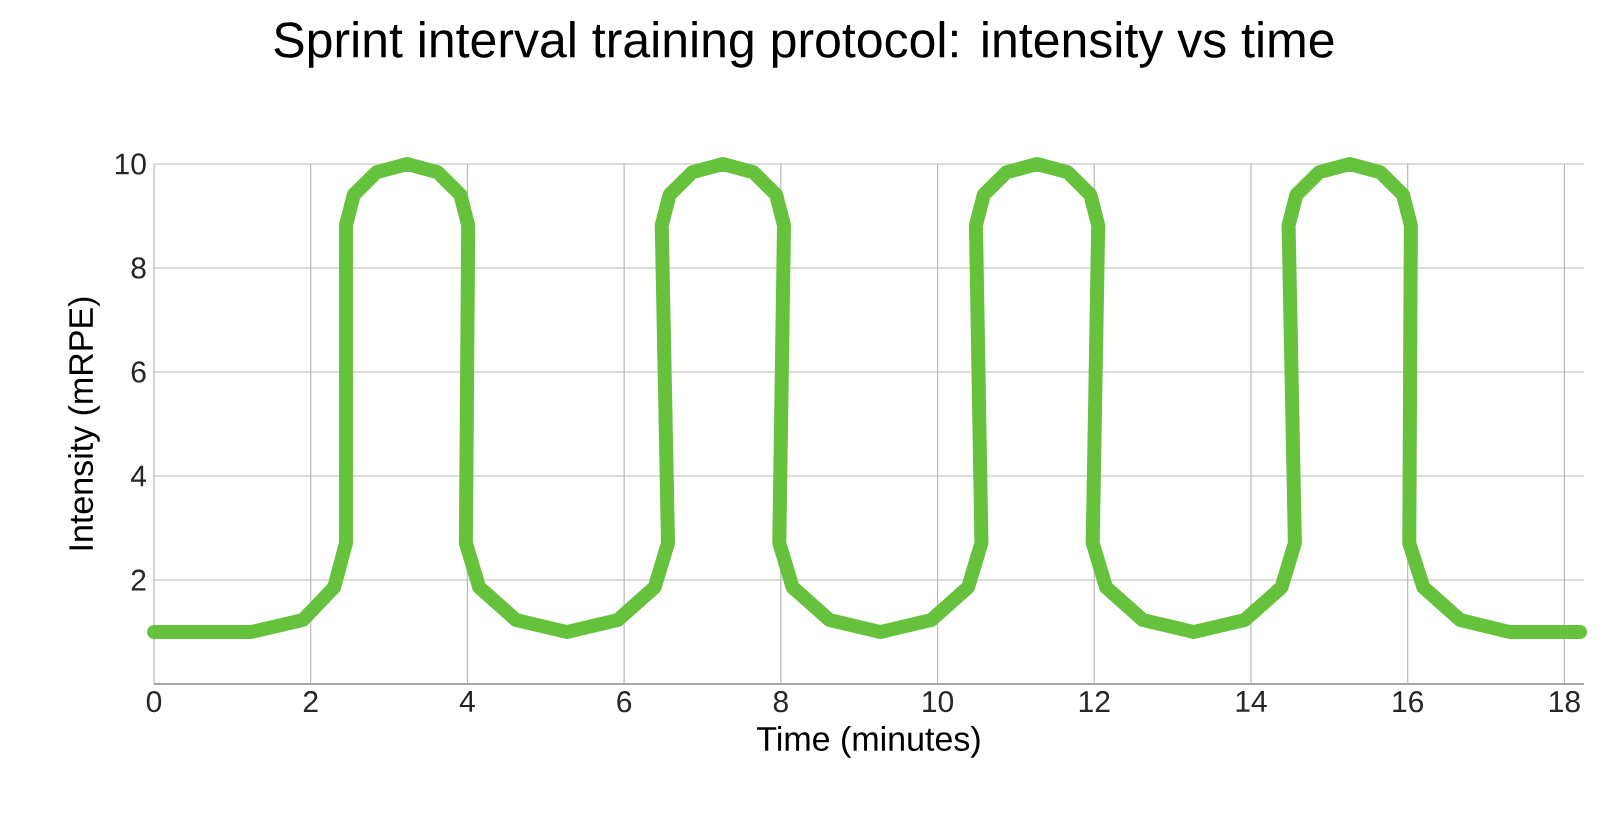 This screenshot has width=1608, height=838. Describe the element at coordinates (130, 164) in the screenshot. I see `y-tick-label: 10` at that location.